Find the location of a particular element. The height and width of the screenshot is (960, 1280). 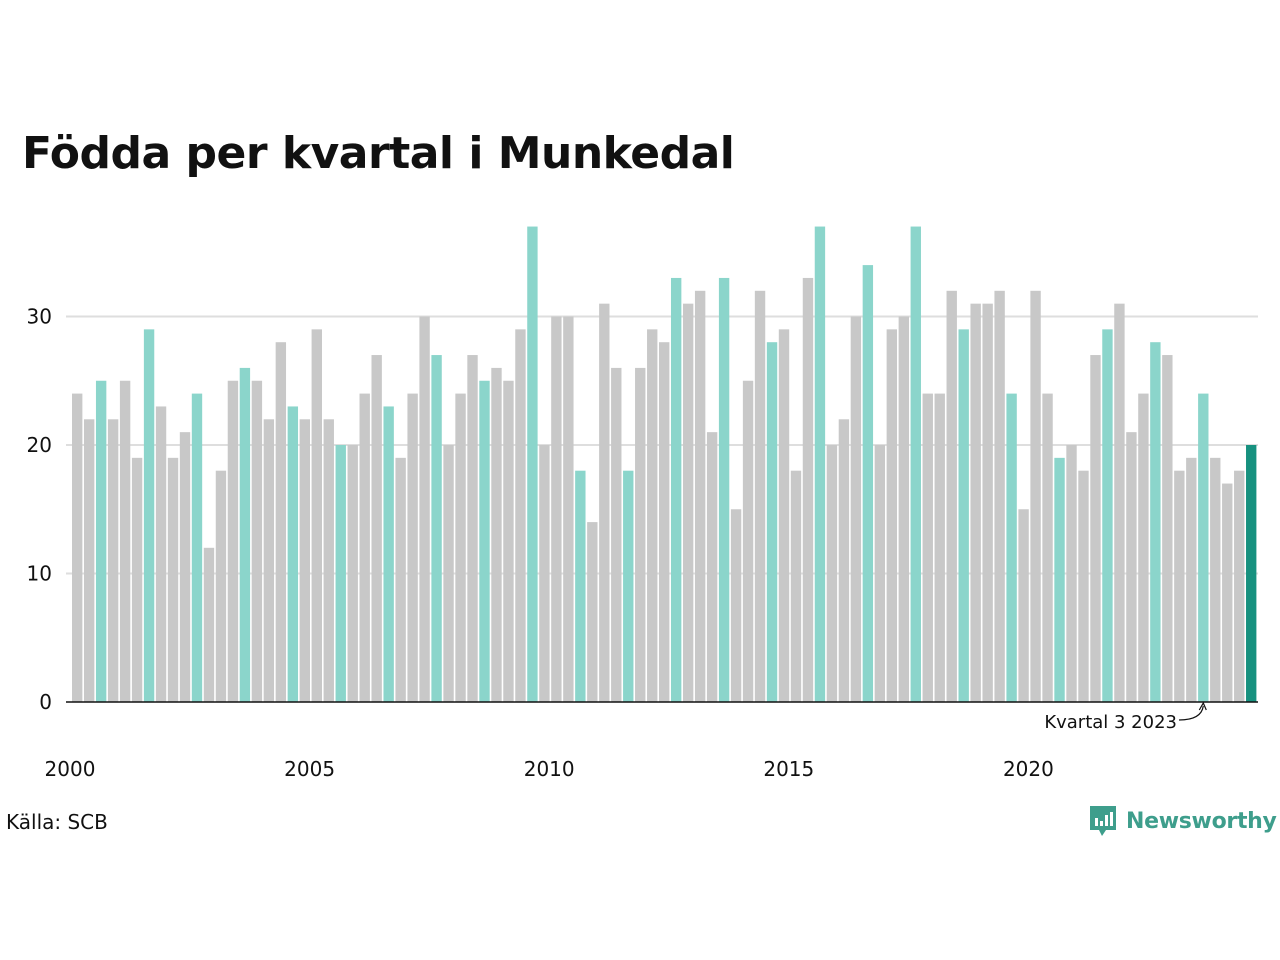

annotation-label: Kvartal 3 2023 is located at coordinates (1110, 722).